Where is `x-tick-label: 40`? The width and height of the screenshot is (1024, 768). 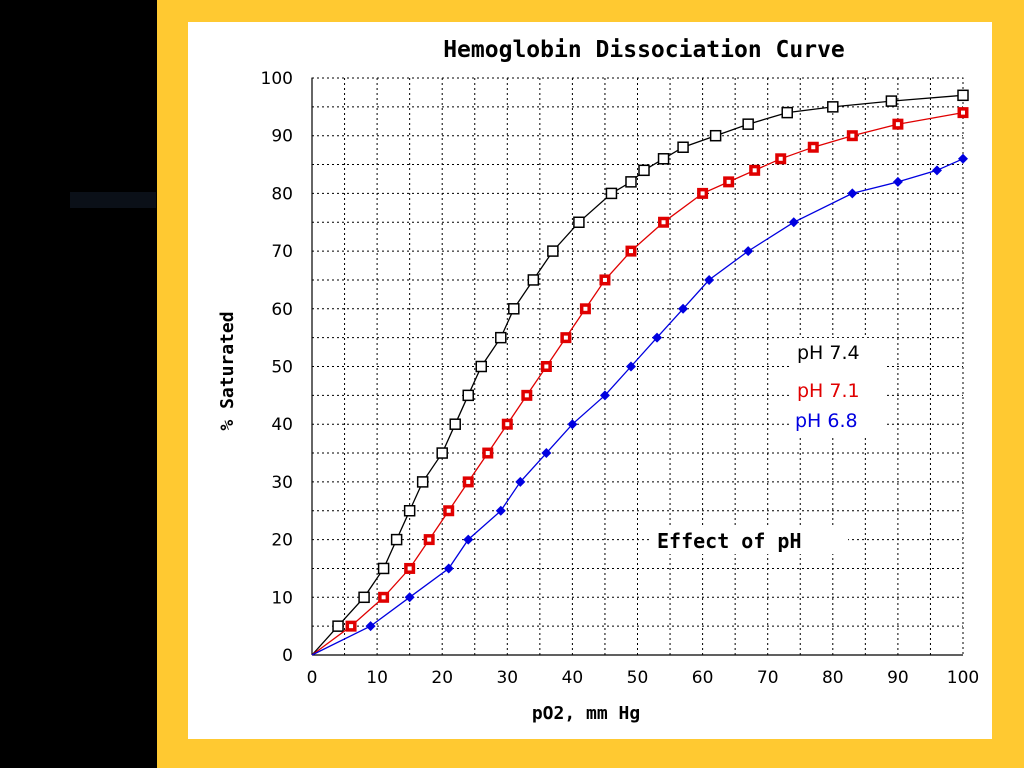 x-tick-label: 40 is located at coordinates (573, 678).